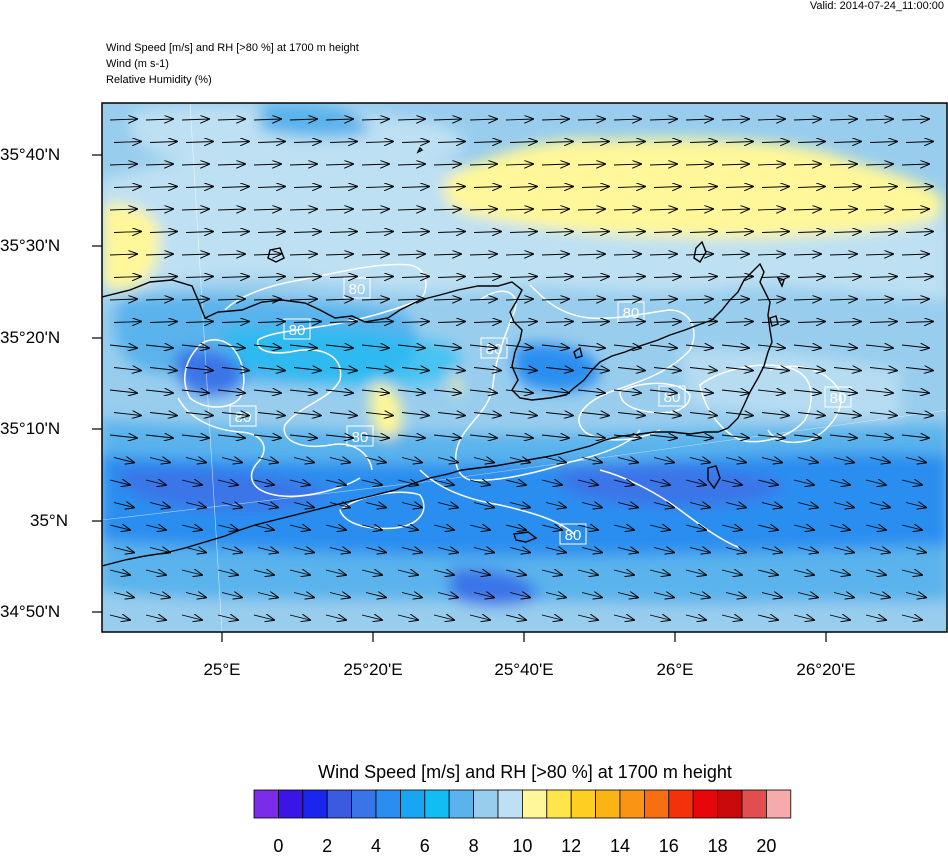  What do you see at coordinates (30, 337) in the screenshot?
I see `lat-label-35-20: 35°20'N` at bounding box center [30, 337].